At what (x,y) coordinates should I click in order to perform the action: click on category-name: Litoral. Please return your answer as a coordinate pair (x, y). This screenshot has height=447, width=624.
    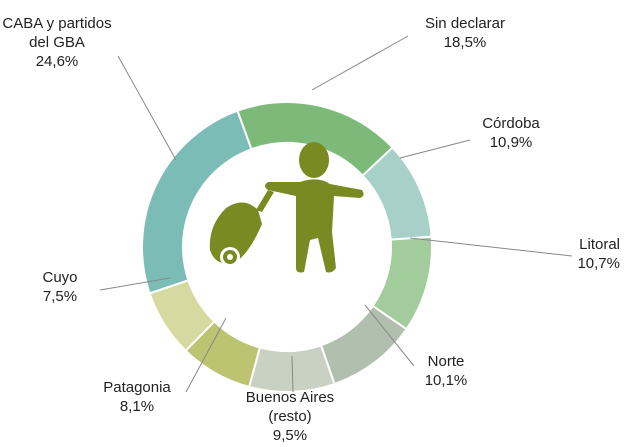
    Looking at the image, I should click on (599, 244).